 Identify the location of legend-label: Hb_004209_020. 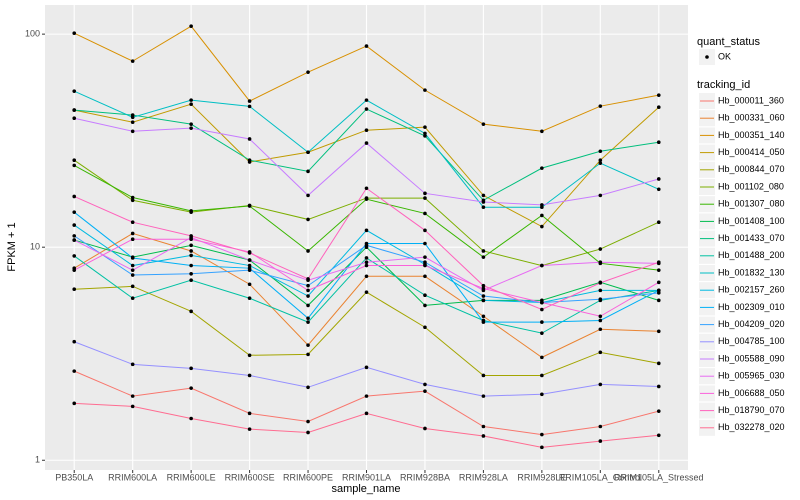
(751, 324).